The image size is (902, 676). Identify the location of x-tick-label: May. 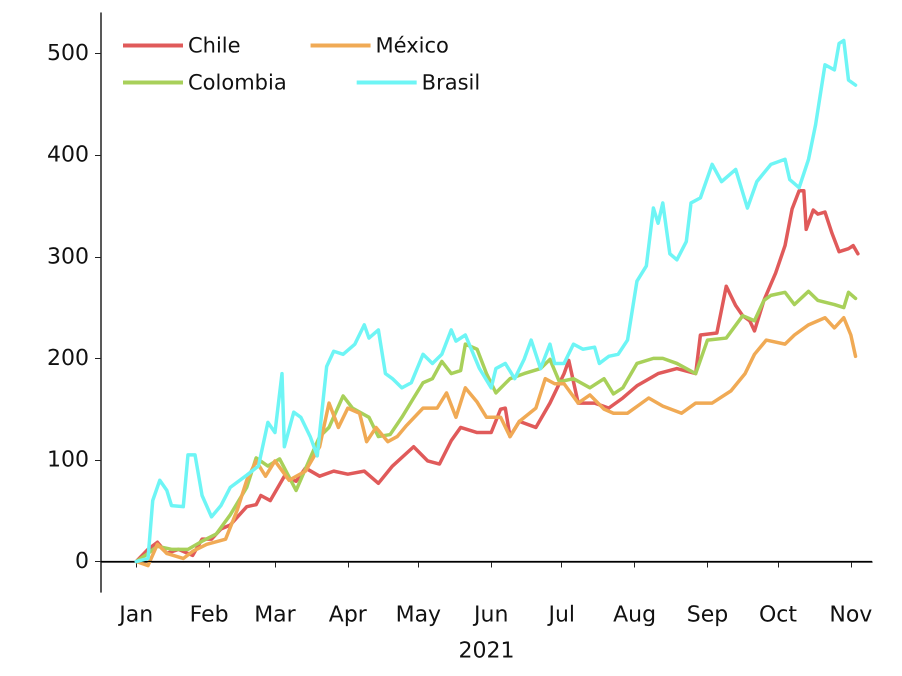
(419, 615).